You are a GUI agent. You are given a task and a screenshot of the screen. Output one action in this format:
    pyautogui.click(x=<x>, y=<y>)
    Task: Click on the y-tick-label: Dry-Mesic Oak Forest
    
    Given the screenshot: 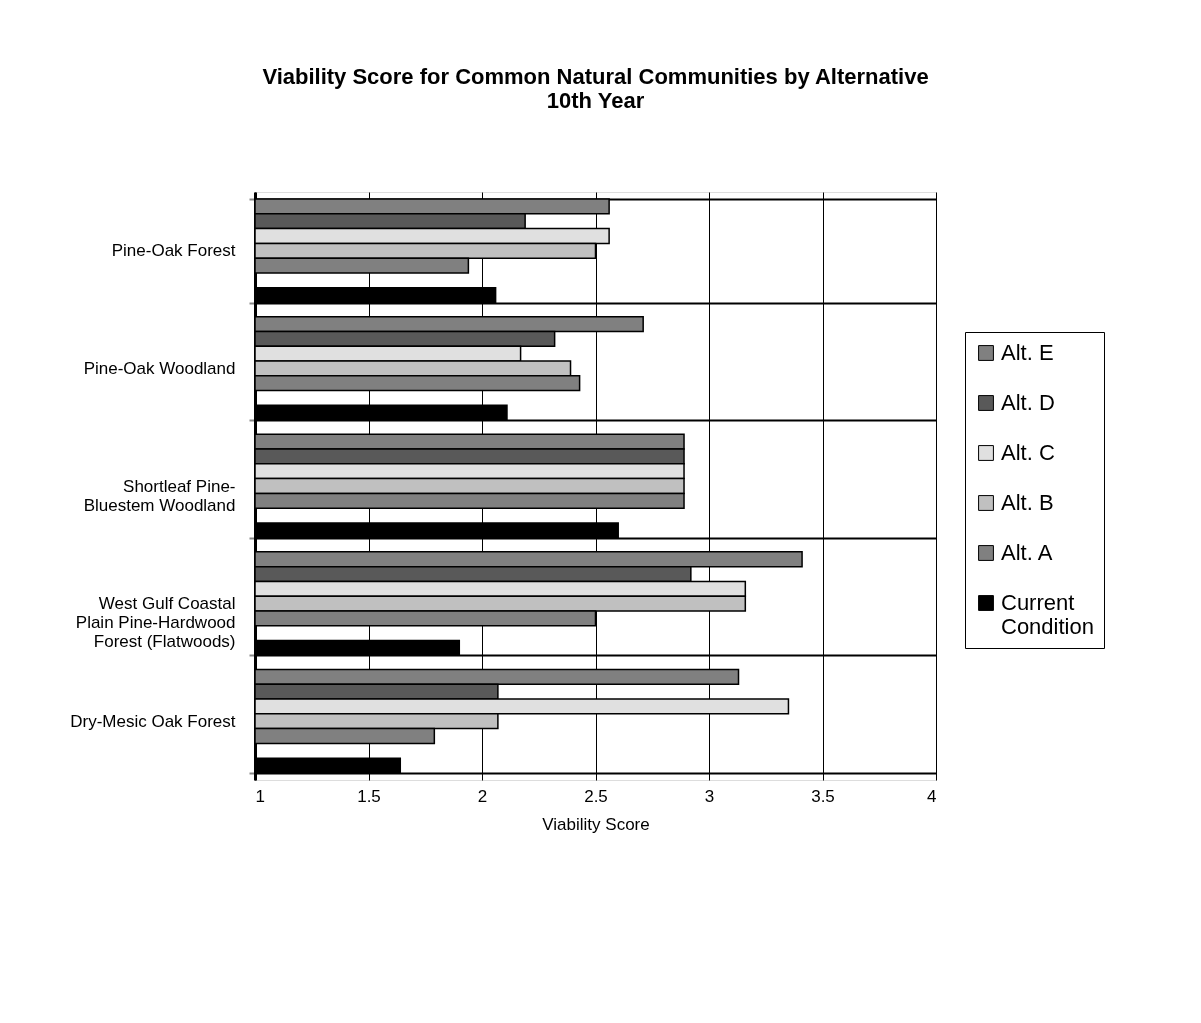 What is the action you would take?
    pyautogui.click(x=153, y=721)
    